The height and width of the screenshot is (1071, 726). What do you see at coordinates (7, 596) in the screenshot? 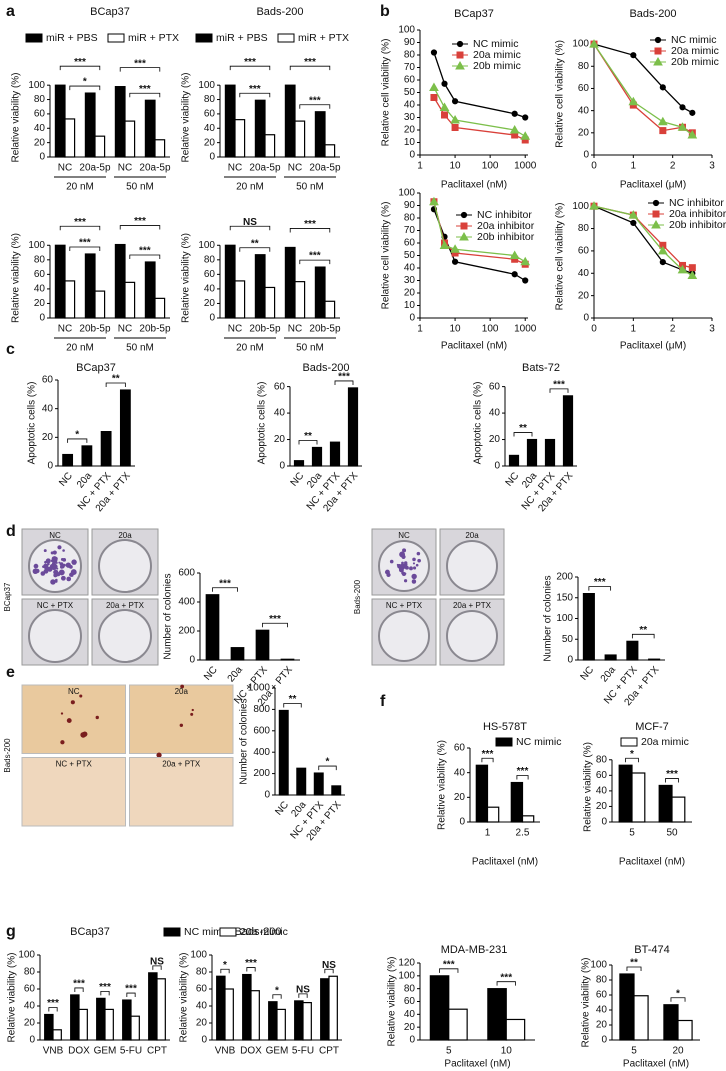
I see `image-side-label: BCap37` at bounding box center [7, 596].